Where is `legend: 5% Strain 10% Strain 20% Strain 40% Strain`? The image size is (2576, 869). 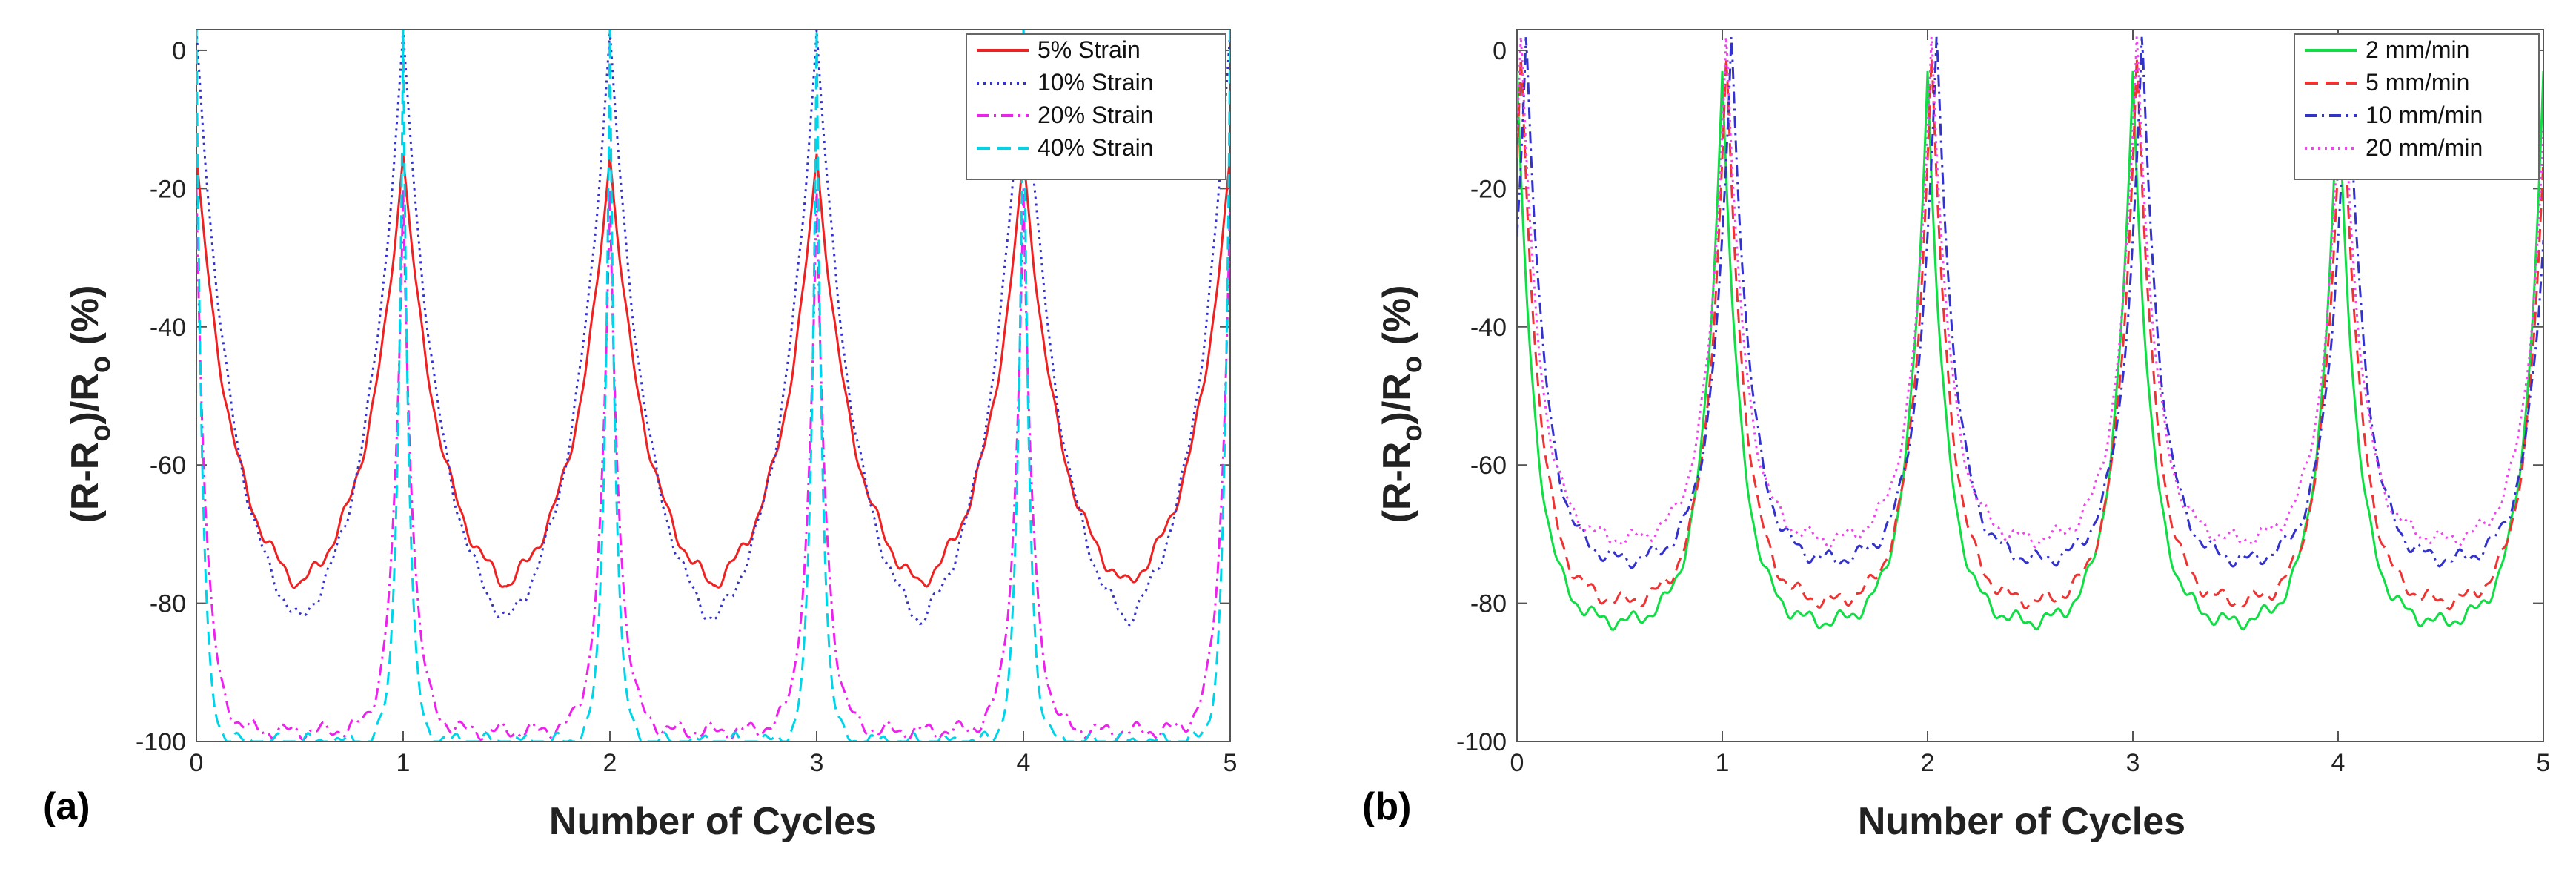 legend: 5% Strain 10% Strain 20% Strain 40% Strain is located at coordinates (1096, 106).